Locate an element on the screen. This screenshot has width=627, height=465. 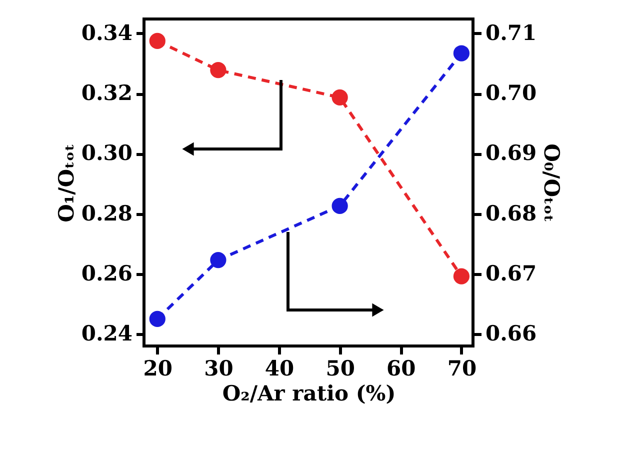
y2-axis-title: O₀/Oₜₒₜ is located at coordinates (552, 183).